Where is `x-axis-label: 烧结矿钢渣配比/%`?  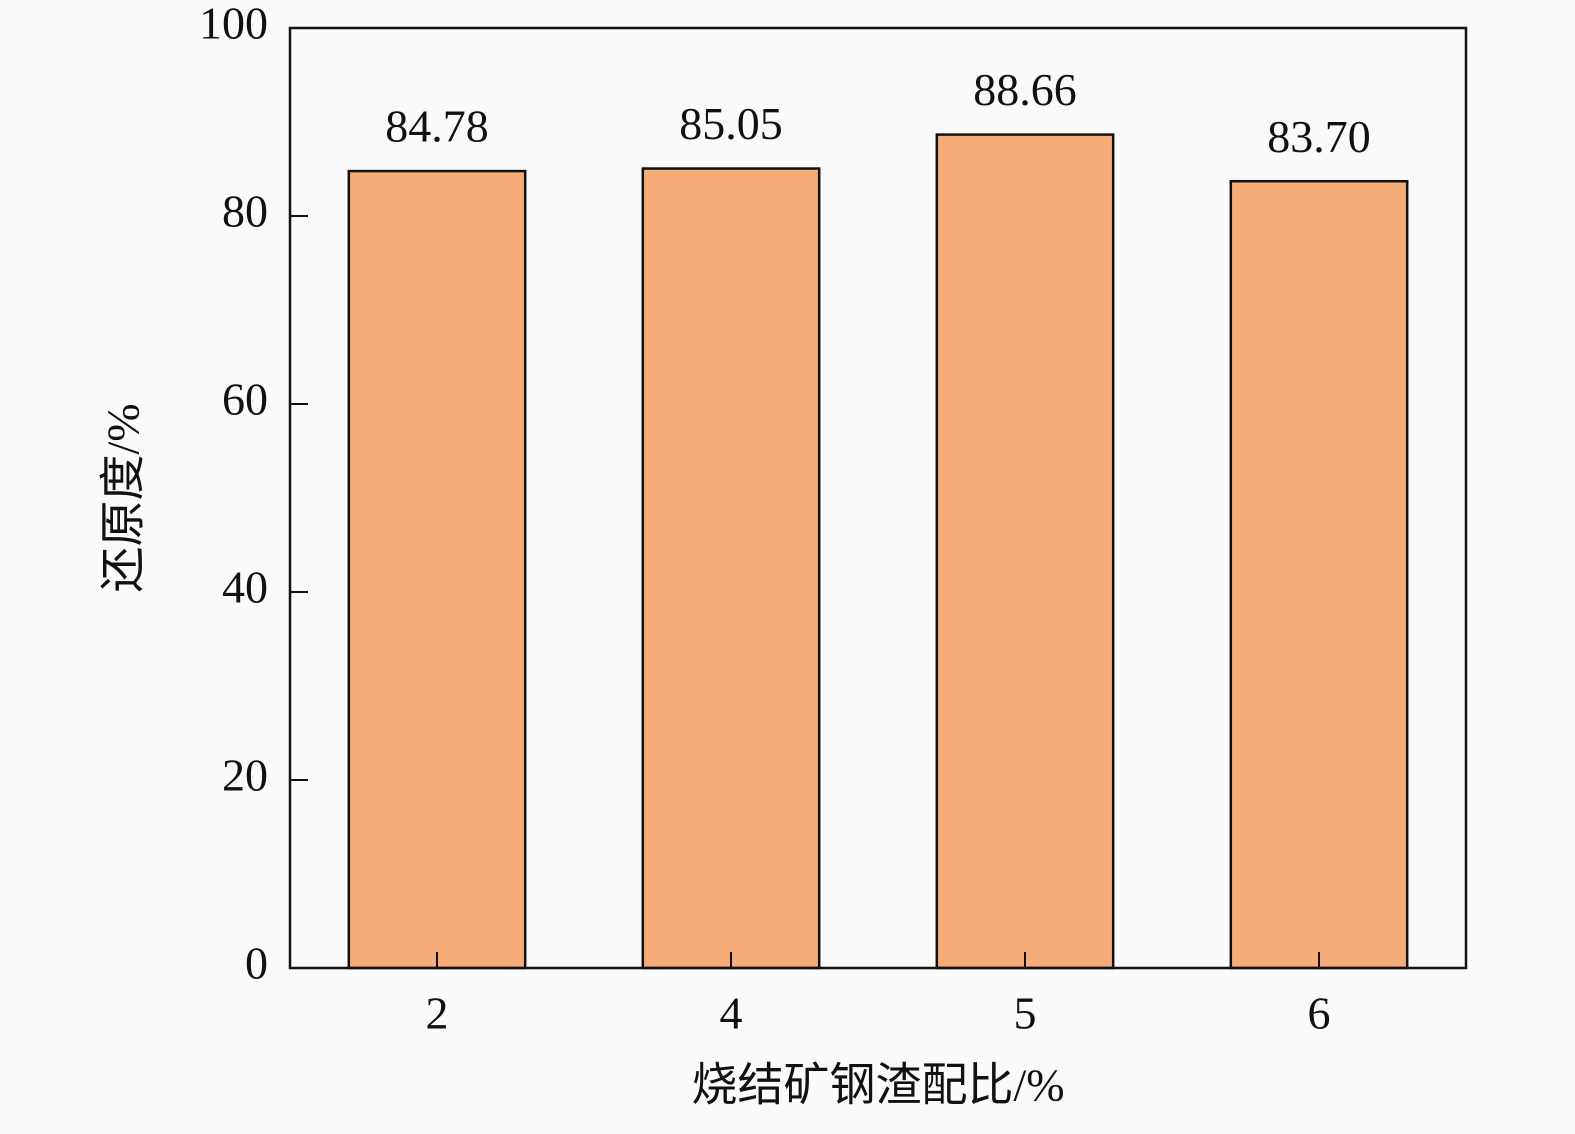
x-axis-label: 烧结矿钢渣配比/% is located at coordinates (877, 1085).